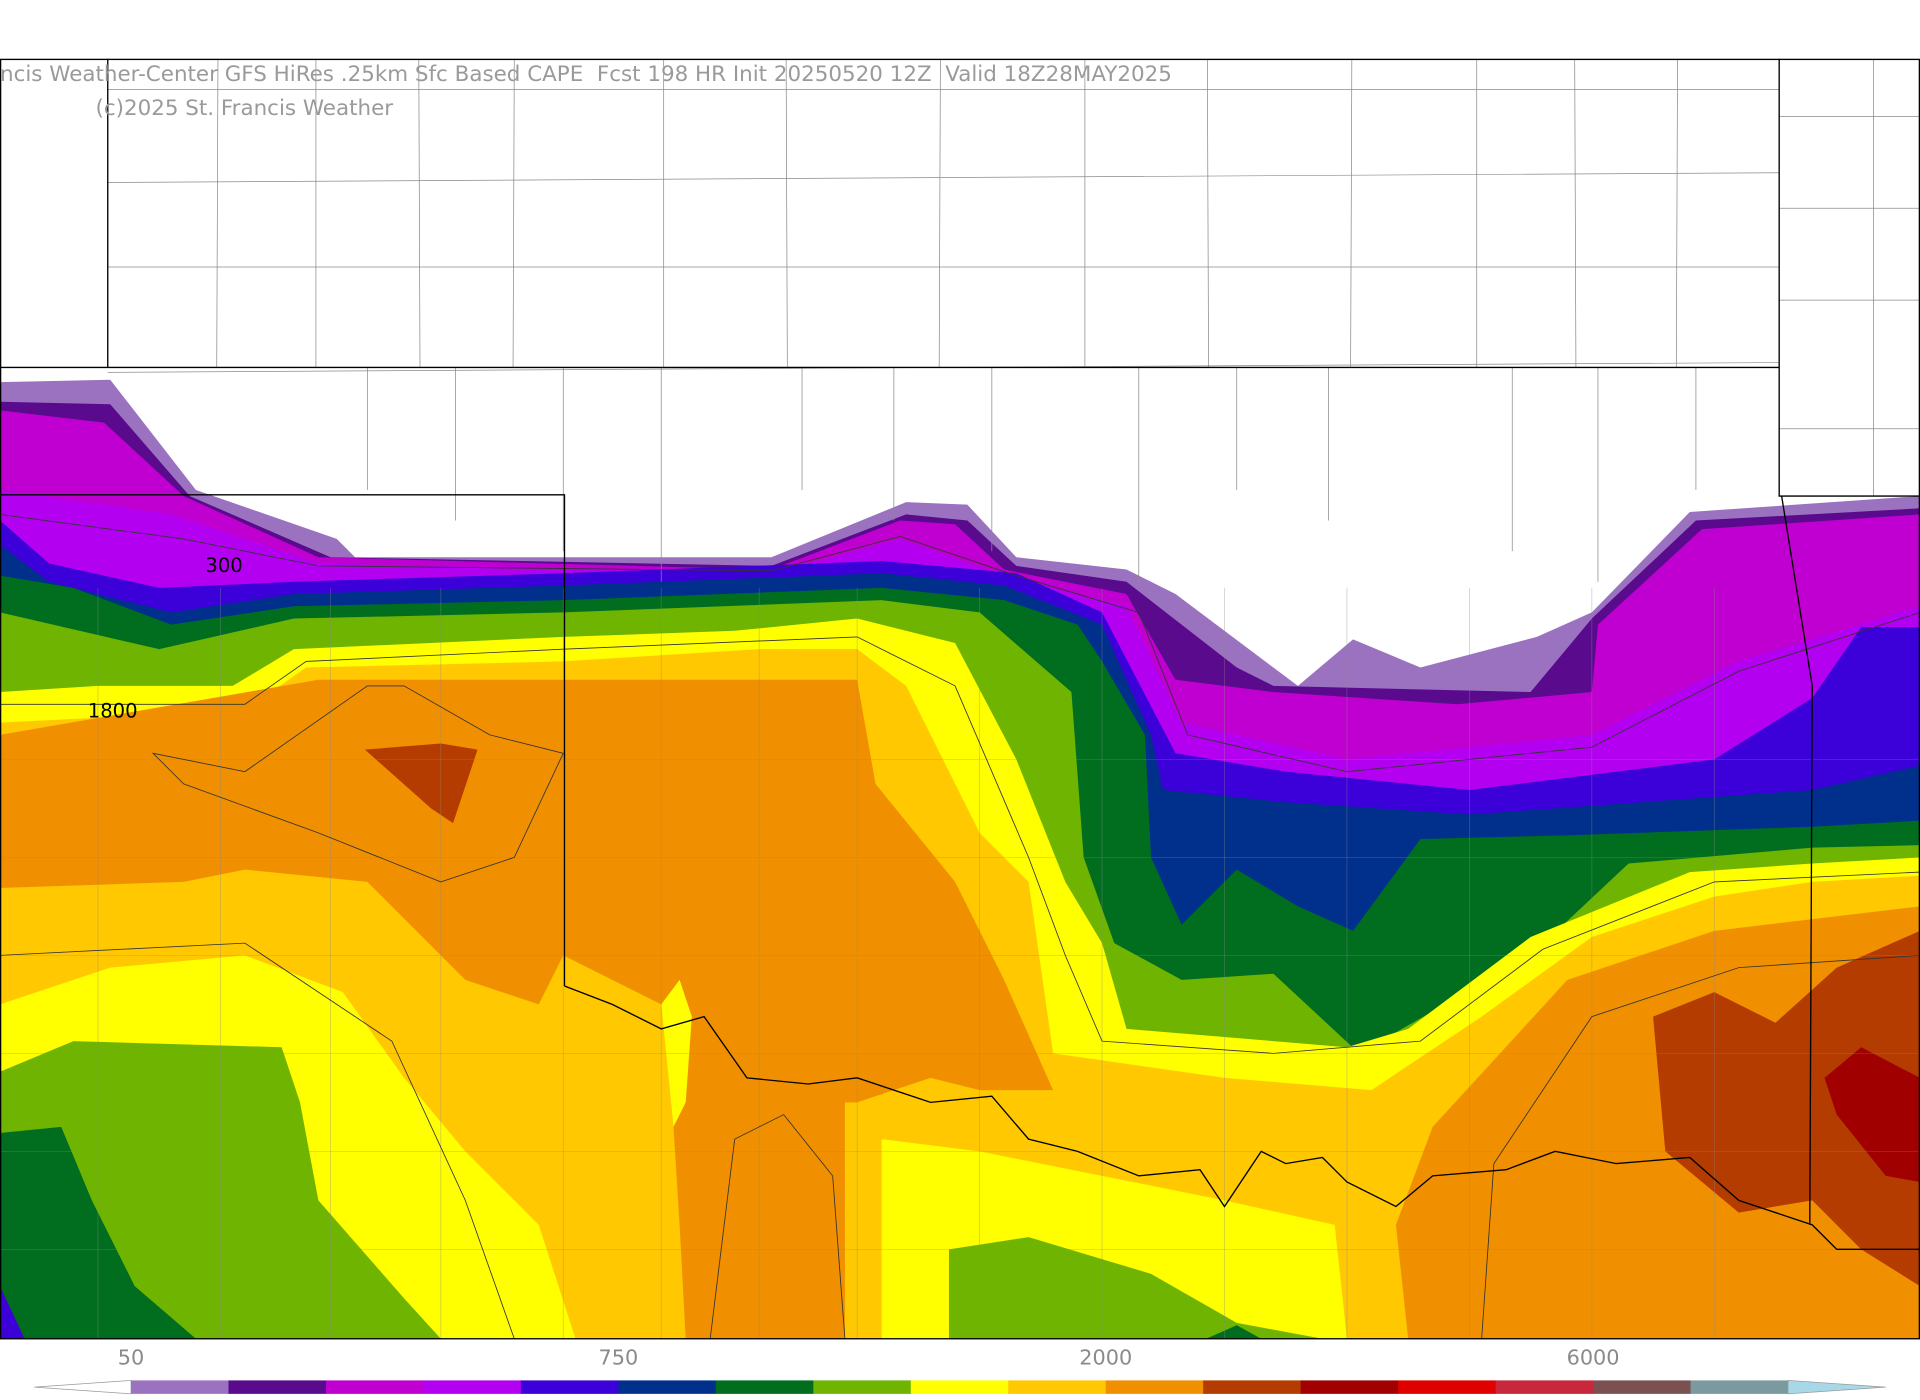 This screenshot has width=1920, height=1400. I want to click on colorbar-over, so click(1836, 1387).